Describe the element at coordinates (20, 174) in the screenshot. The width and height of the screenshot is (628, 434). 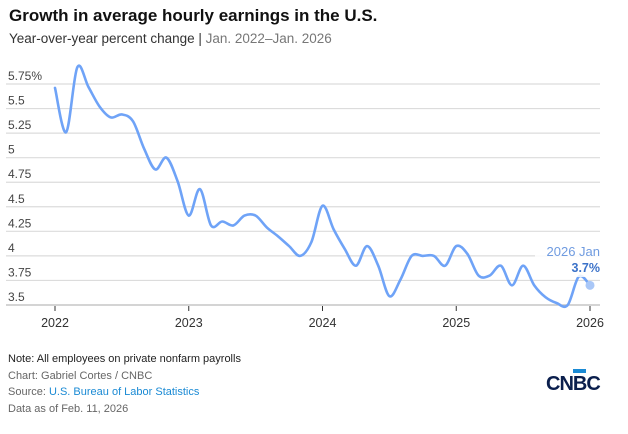
I see `y-tick-label: 4.75` at that location.